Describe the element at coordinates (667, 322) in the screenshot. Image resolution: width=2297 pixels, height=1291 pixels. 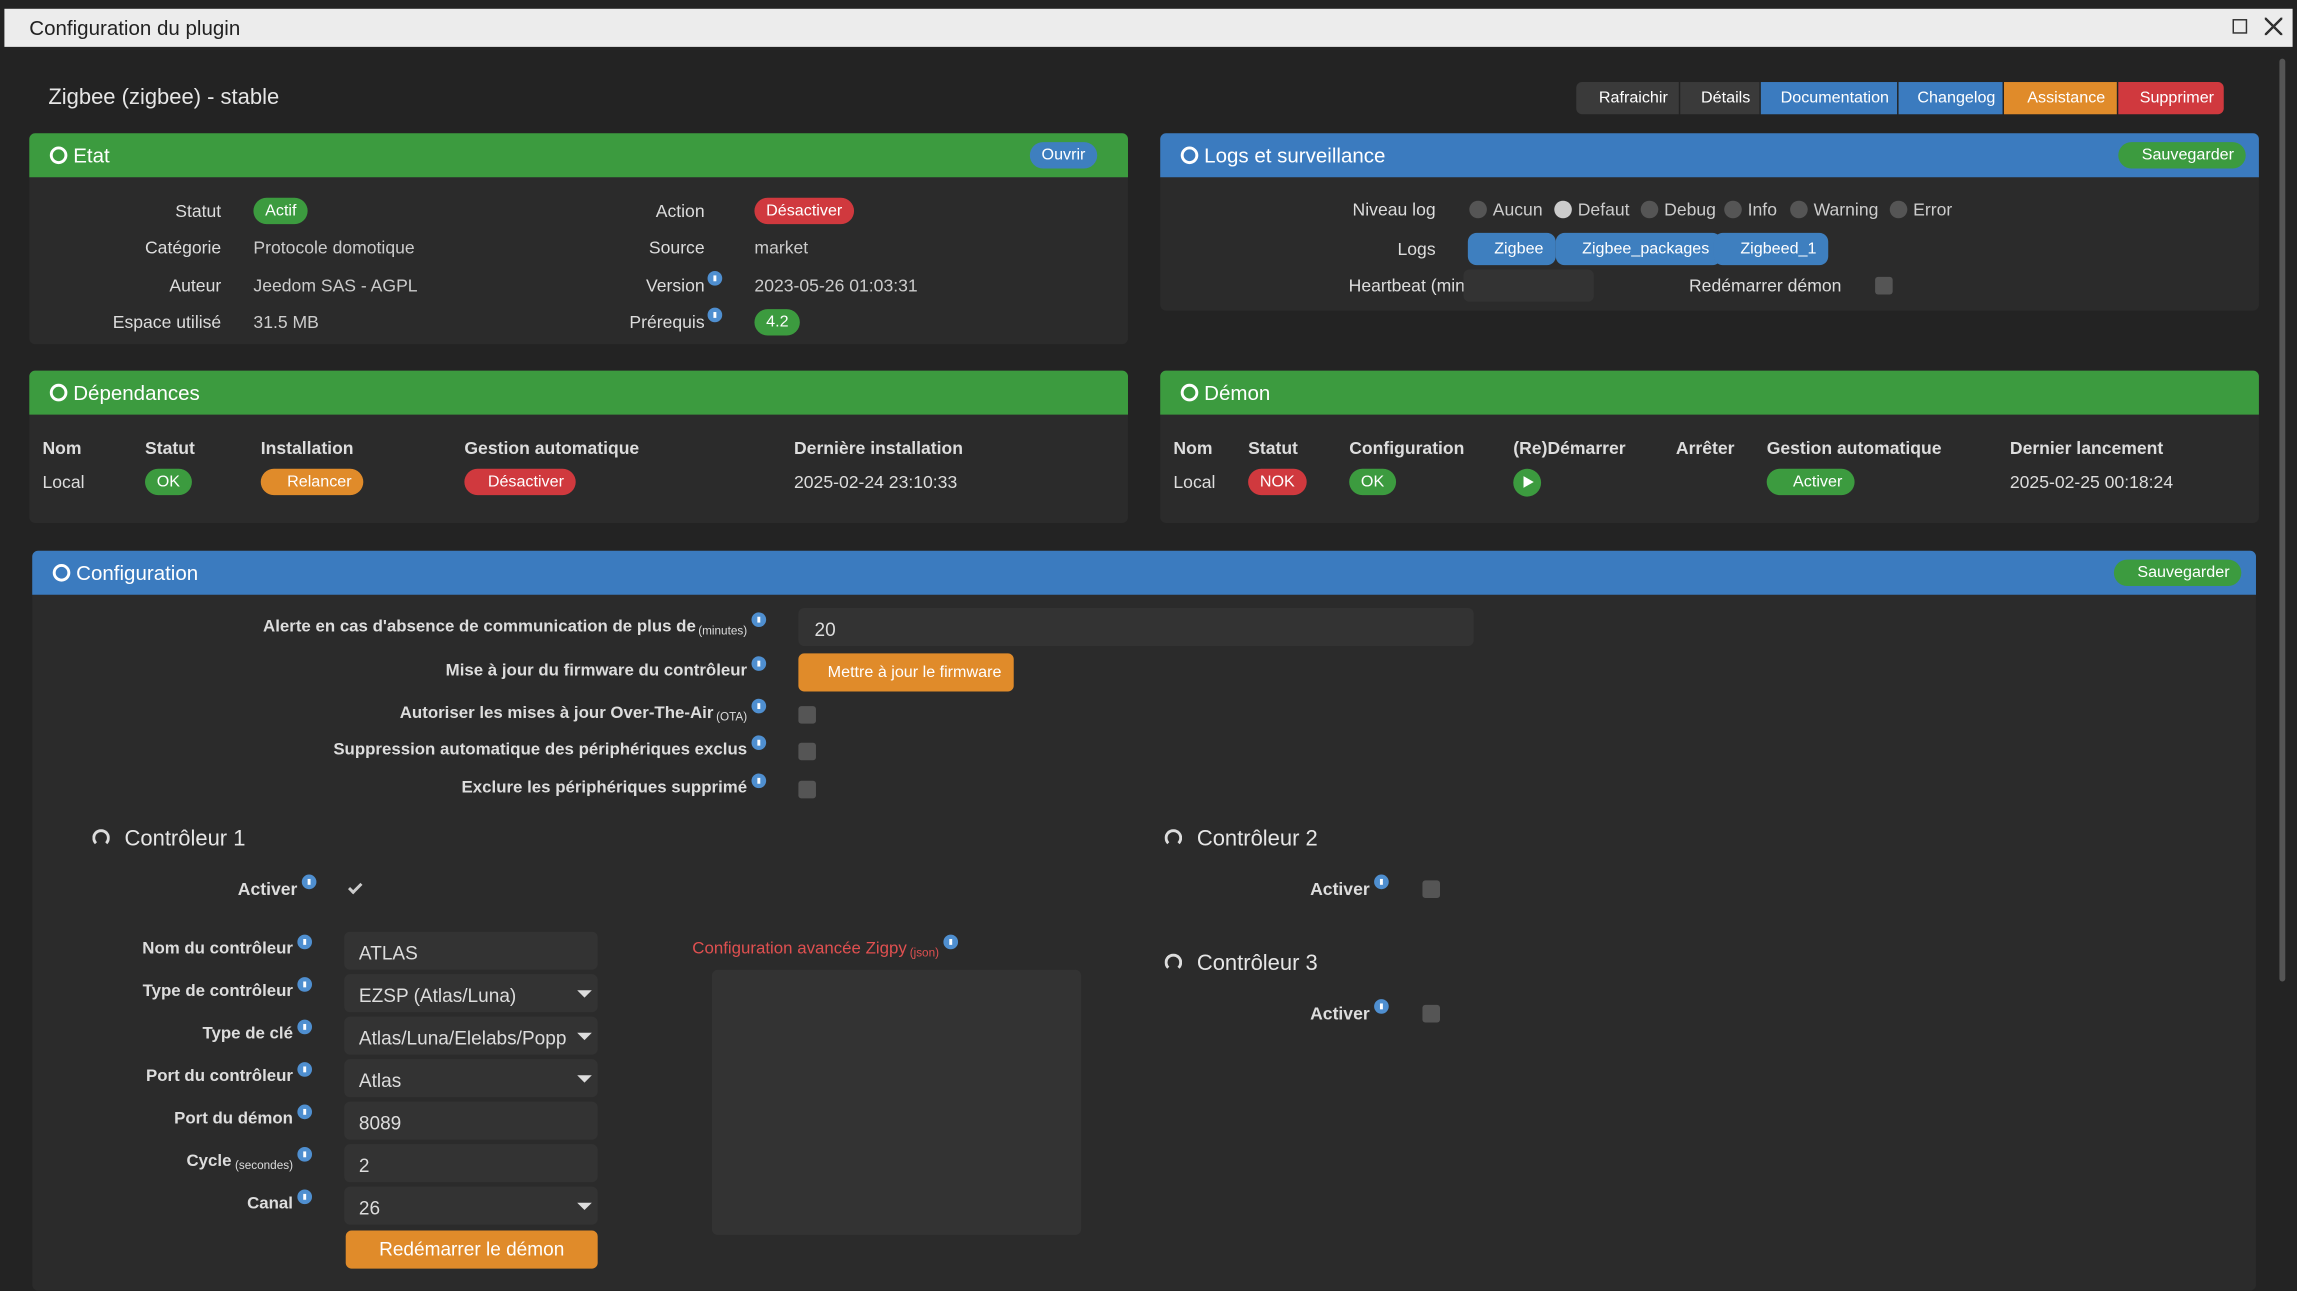
I see `label: Prérequis` at that location.